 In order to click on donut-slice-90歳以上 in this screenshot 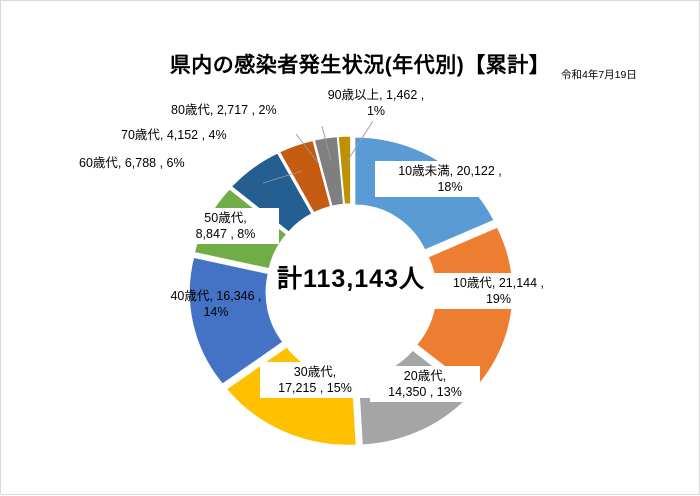, I will do `click(344, 170)`.